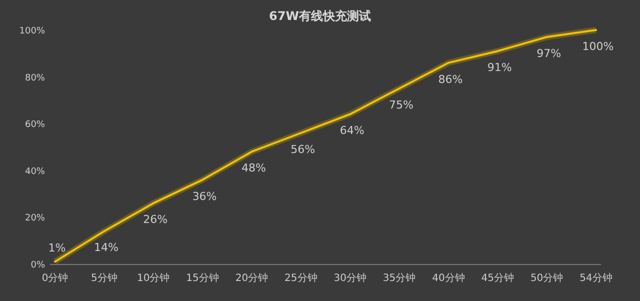 This screenshot has width=640, height=301. I want to click on y-tick-label: 40%, so click(35, 171).